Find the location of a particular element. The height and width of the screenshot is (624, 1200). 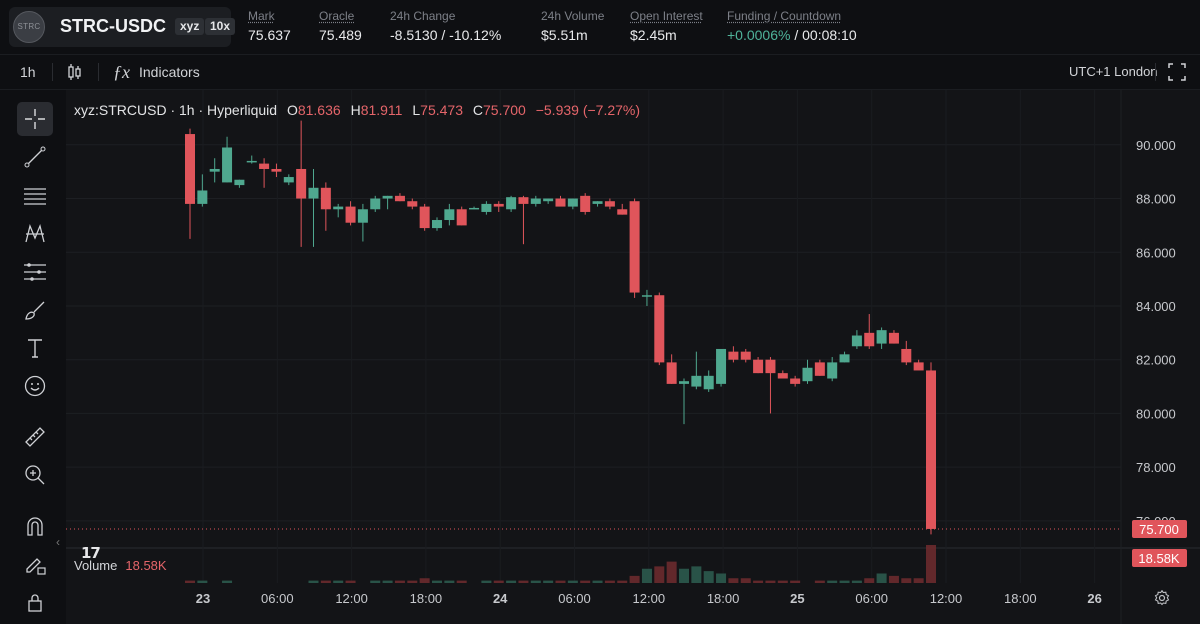

magnet-tool is located at coordinates (35, 526).